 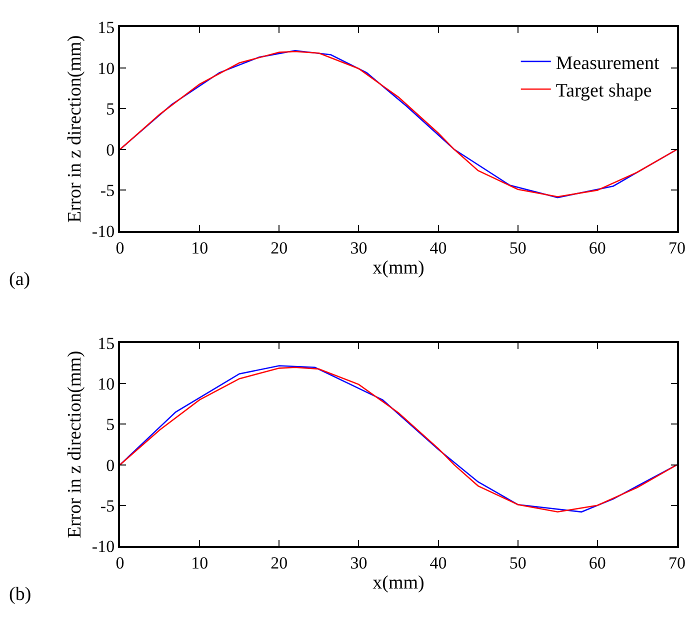 What do you see at coordinates (20, 594) in the screenshot?
I see `text: (b)` at bounding box center [20, 594].